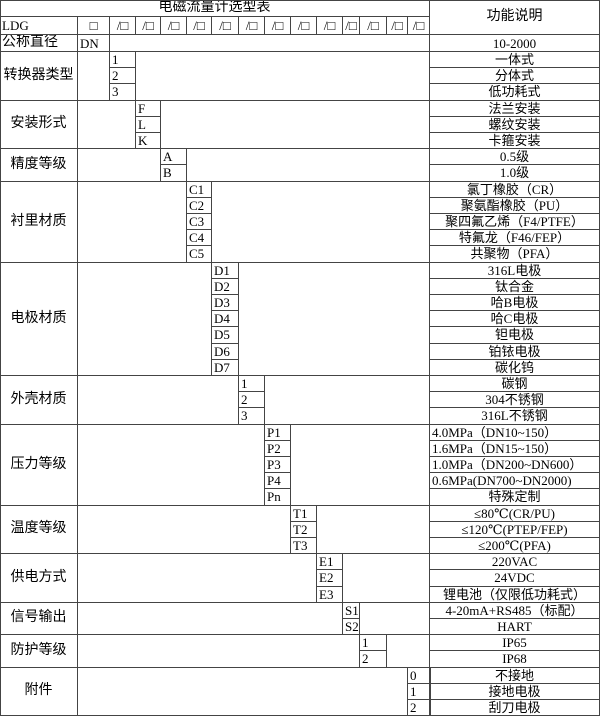 Image resolution: width=600 pixels, height=716 pixels. I want to click on option-code: D1, so click(225, 270).